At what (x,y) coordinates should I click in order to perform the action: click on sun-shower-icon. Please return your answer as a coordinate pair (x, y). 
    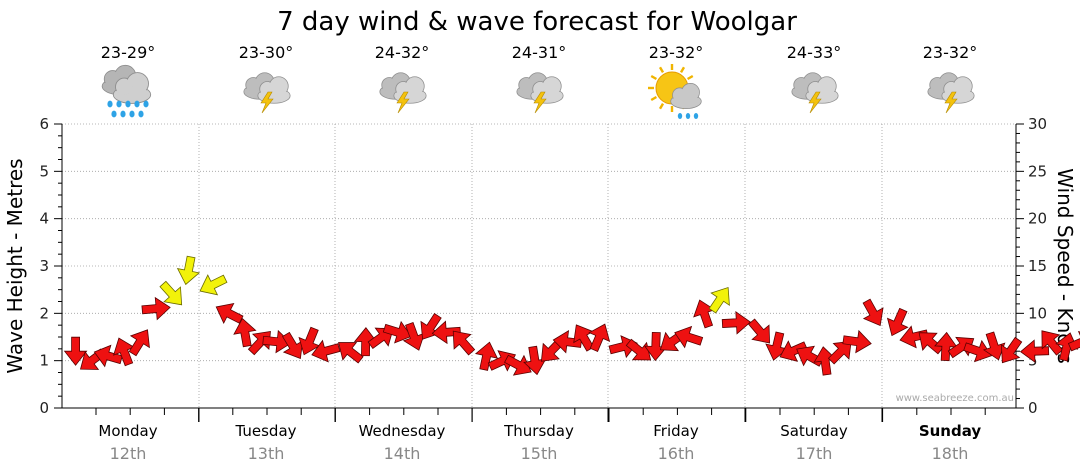
    Looking at the image, I should click on (675, 91).